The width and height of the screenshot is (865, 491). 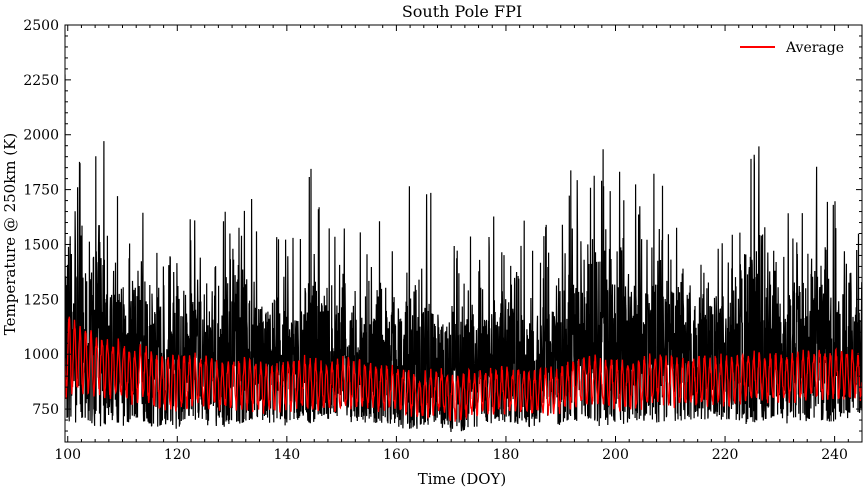 I want to click on x-tick-label: 240, so click(x=834, y=455).